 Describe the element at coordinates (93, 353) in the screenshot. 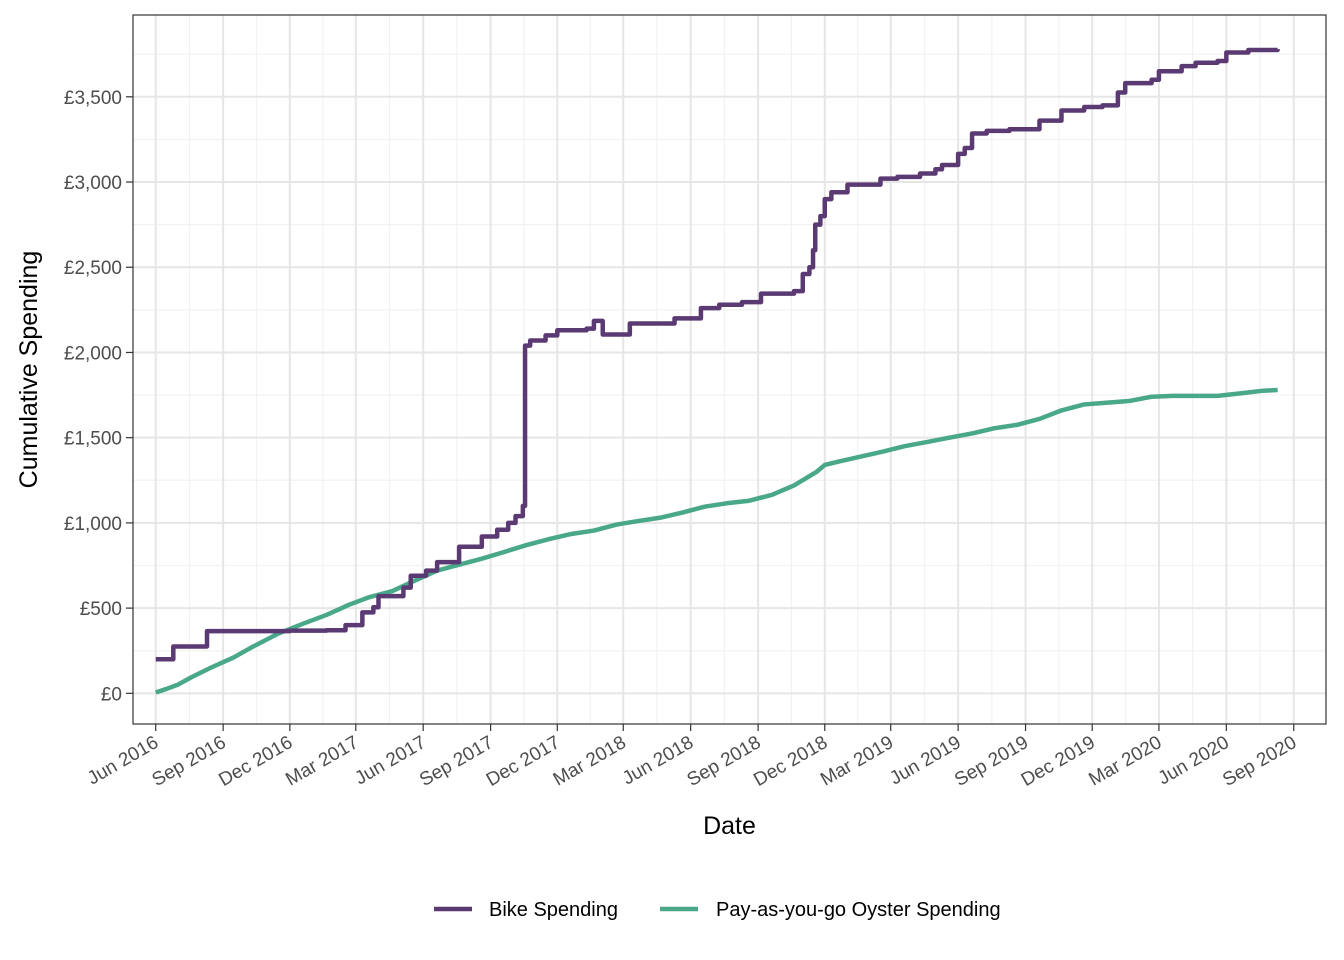

I see `y-tick-label: £2,000` at that location.